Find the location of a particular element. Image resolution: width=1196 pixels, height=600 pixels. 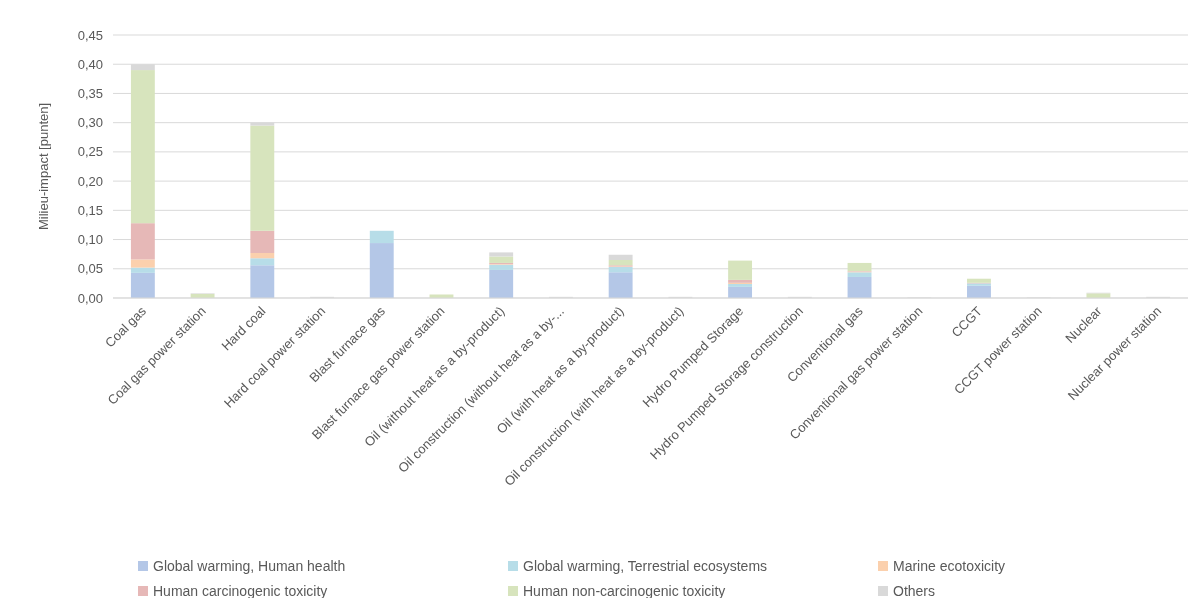

y-tick-label: 0,40 is located at coordinates (90, 64).